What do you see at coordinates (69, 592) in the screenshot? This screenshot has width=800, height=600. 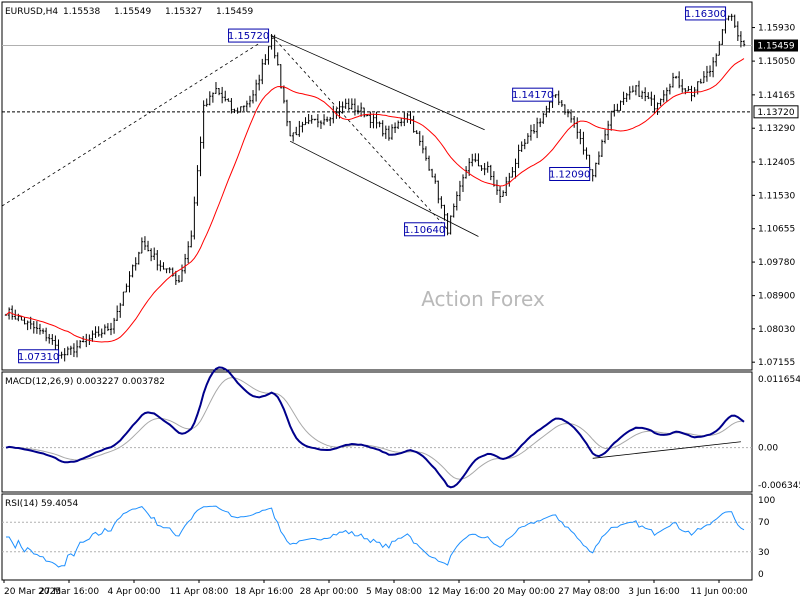 I see `time-tick-label: 27 Mar 16:00` at bounding box center [69, 592].